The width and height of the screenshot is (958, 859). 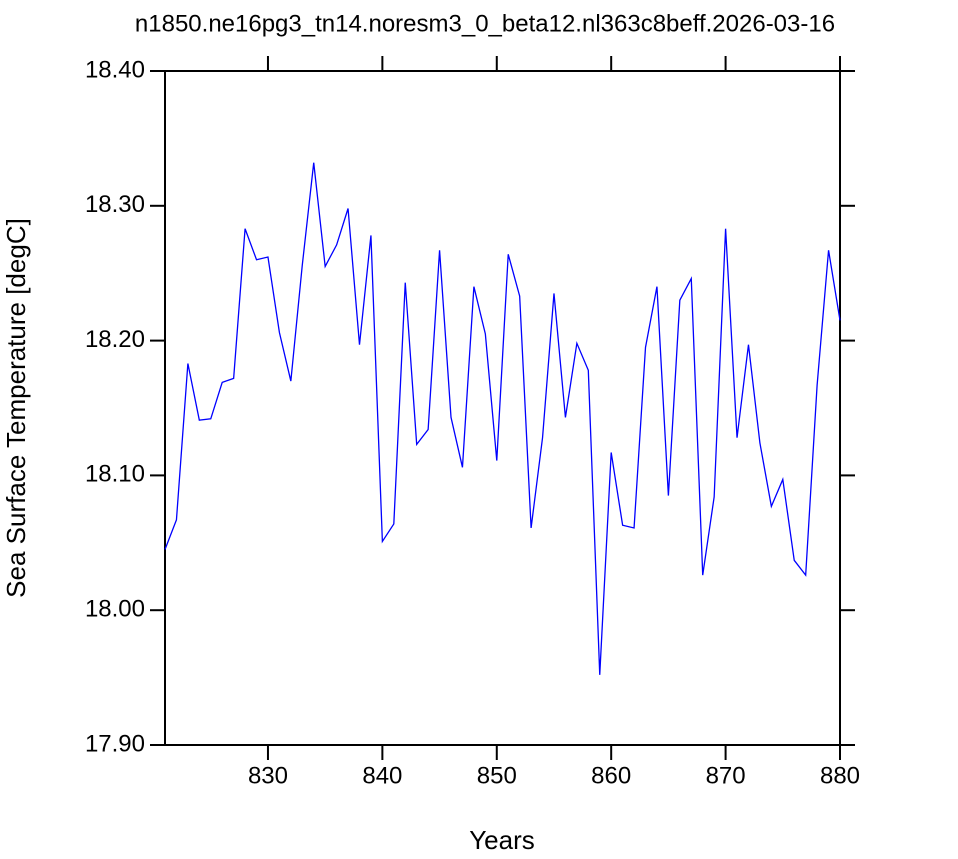 I want to click on y-tick-label: 17.90, so click(x=115, y=743).